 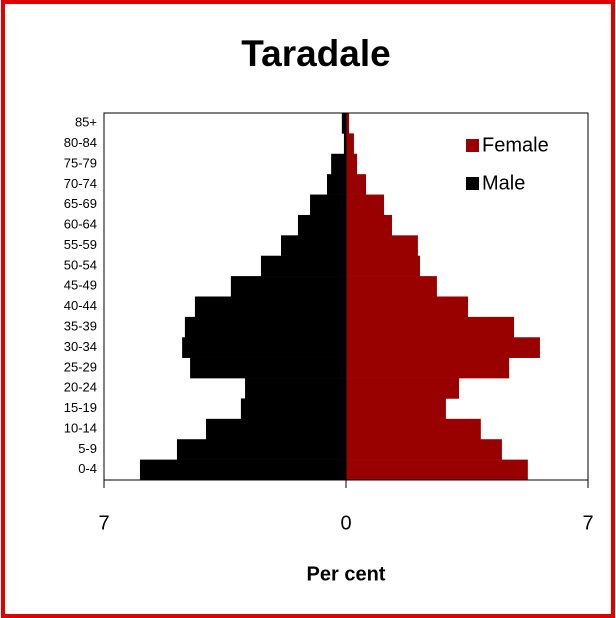 I want to click on y-tick-label: 65-69, so click(x=80, y=203).